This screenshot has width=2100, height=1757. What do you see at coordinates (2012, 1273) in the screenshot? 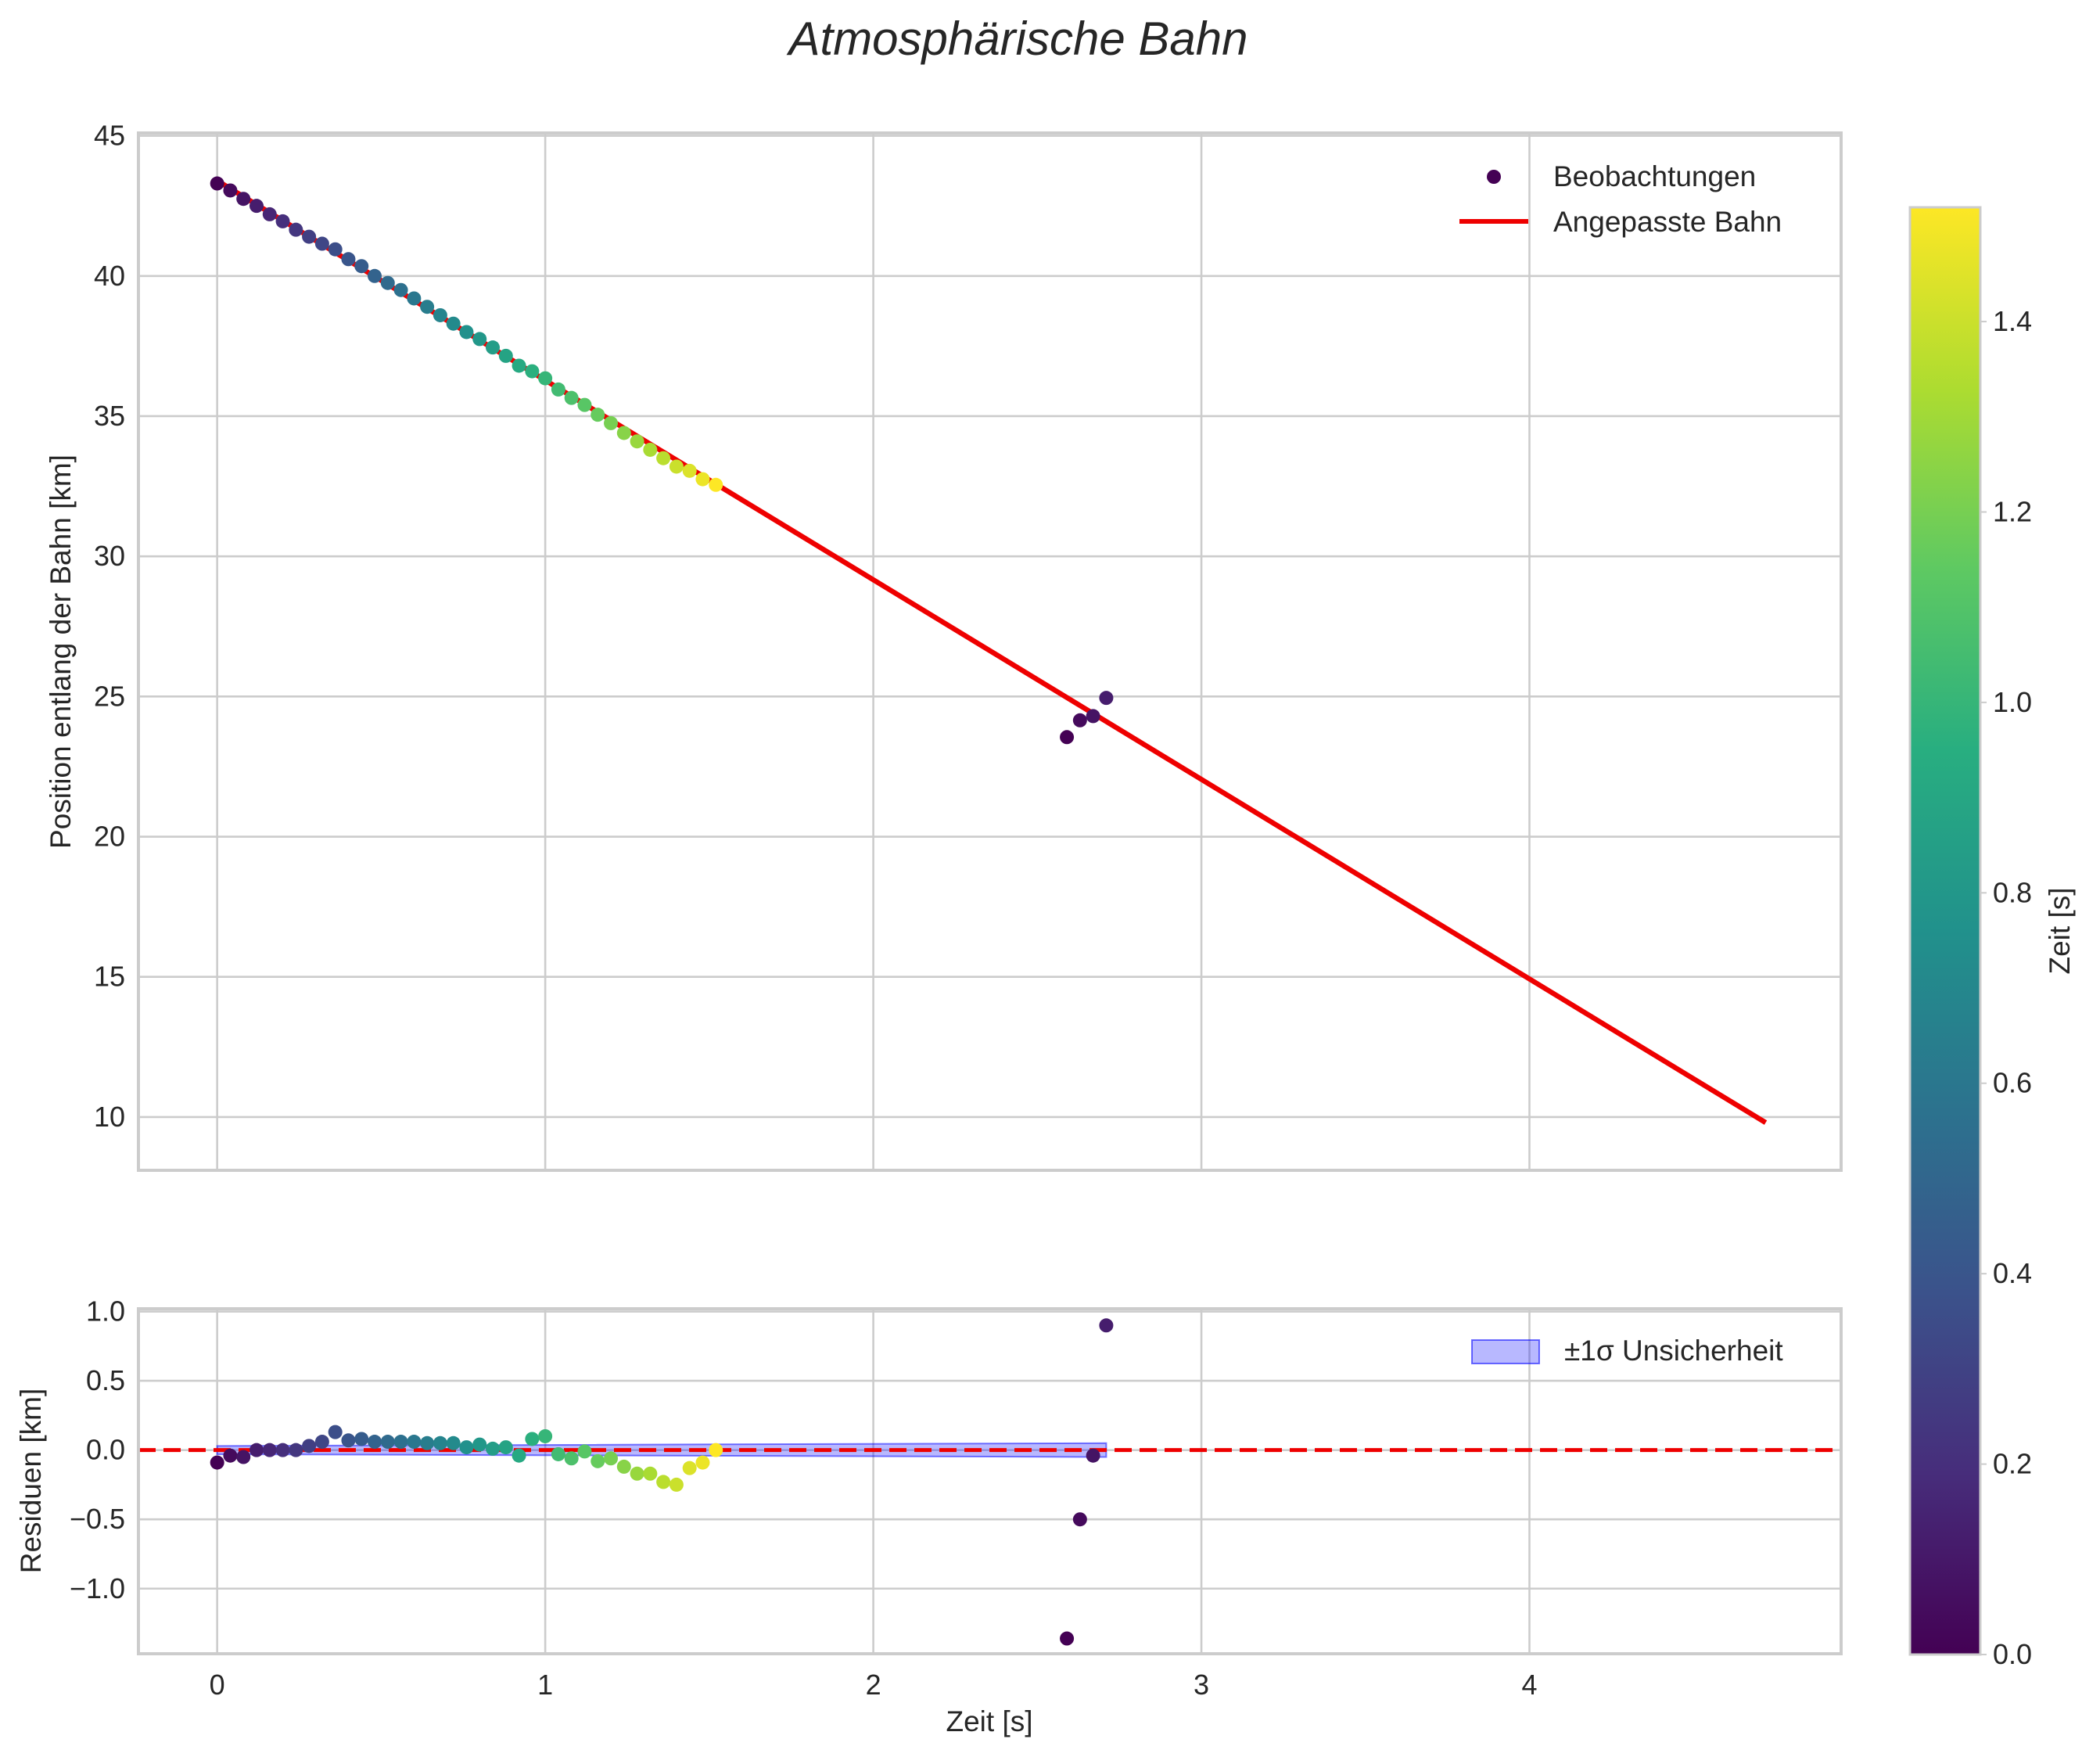
I see `colorbar-tick-label: 0.4` at bounding box center [2012, 1273].